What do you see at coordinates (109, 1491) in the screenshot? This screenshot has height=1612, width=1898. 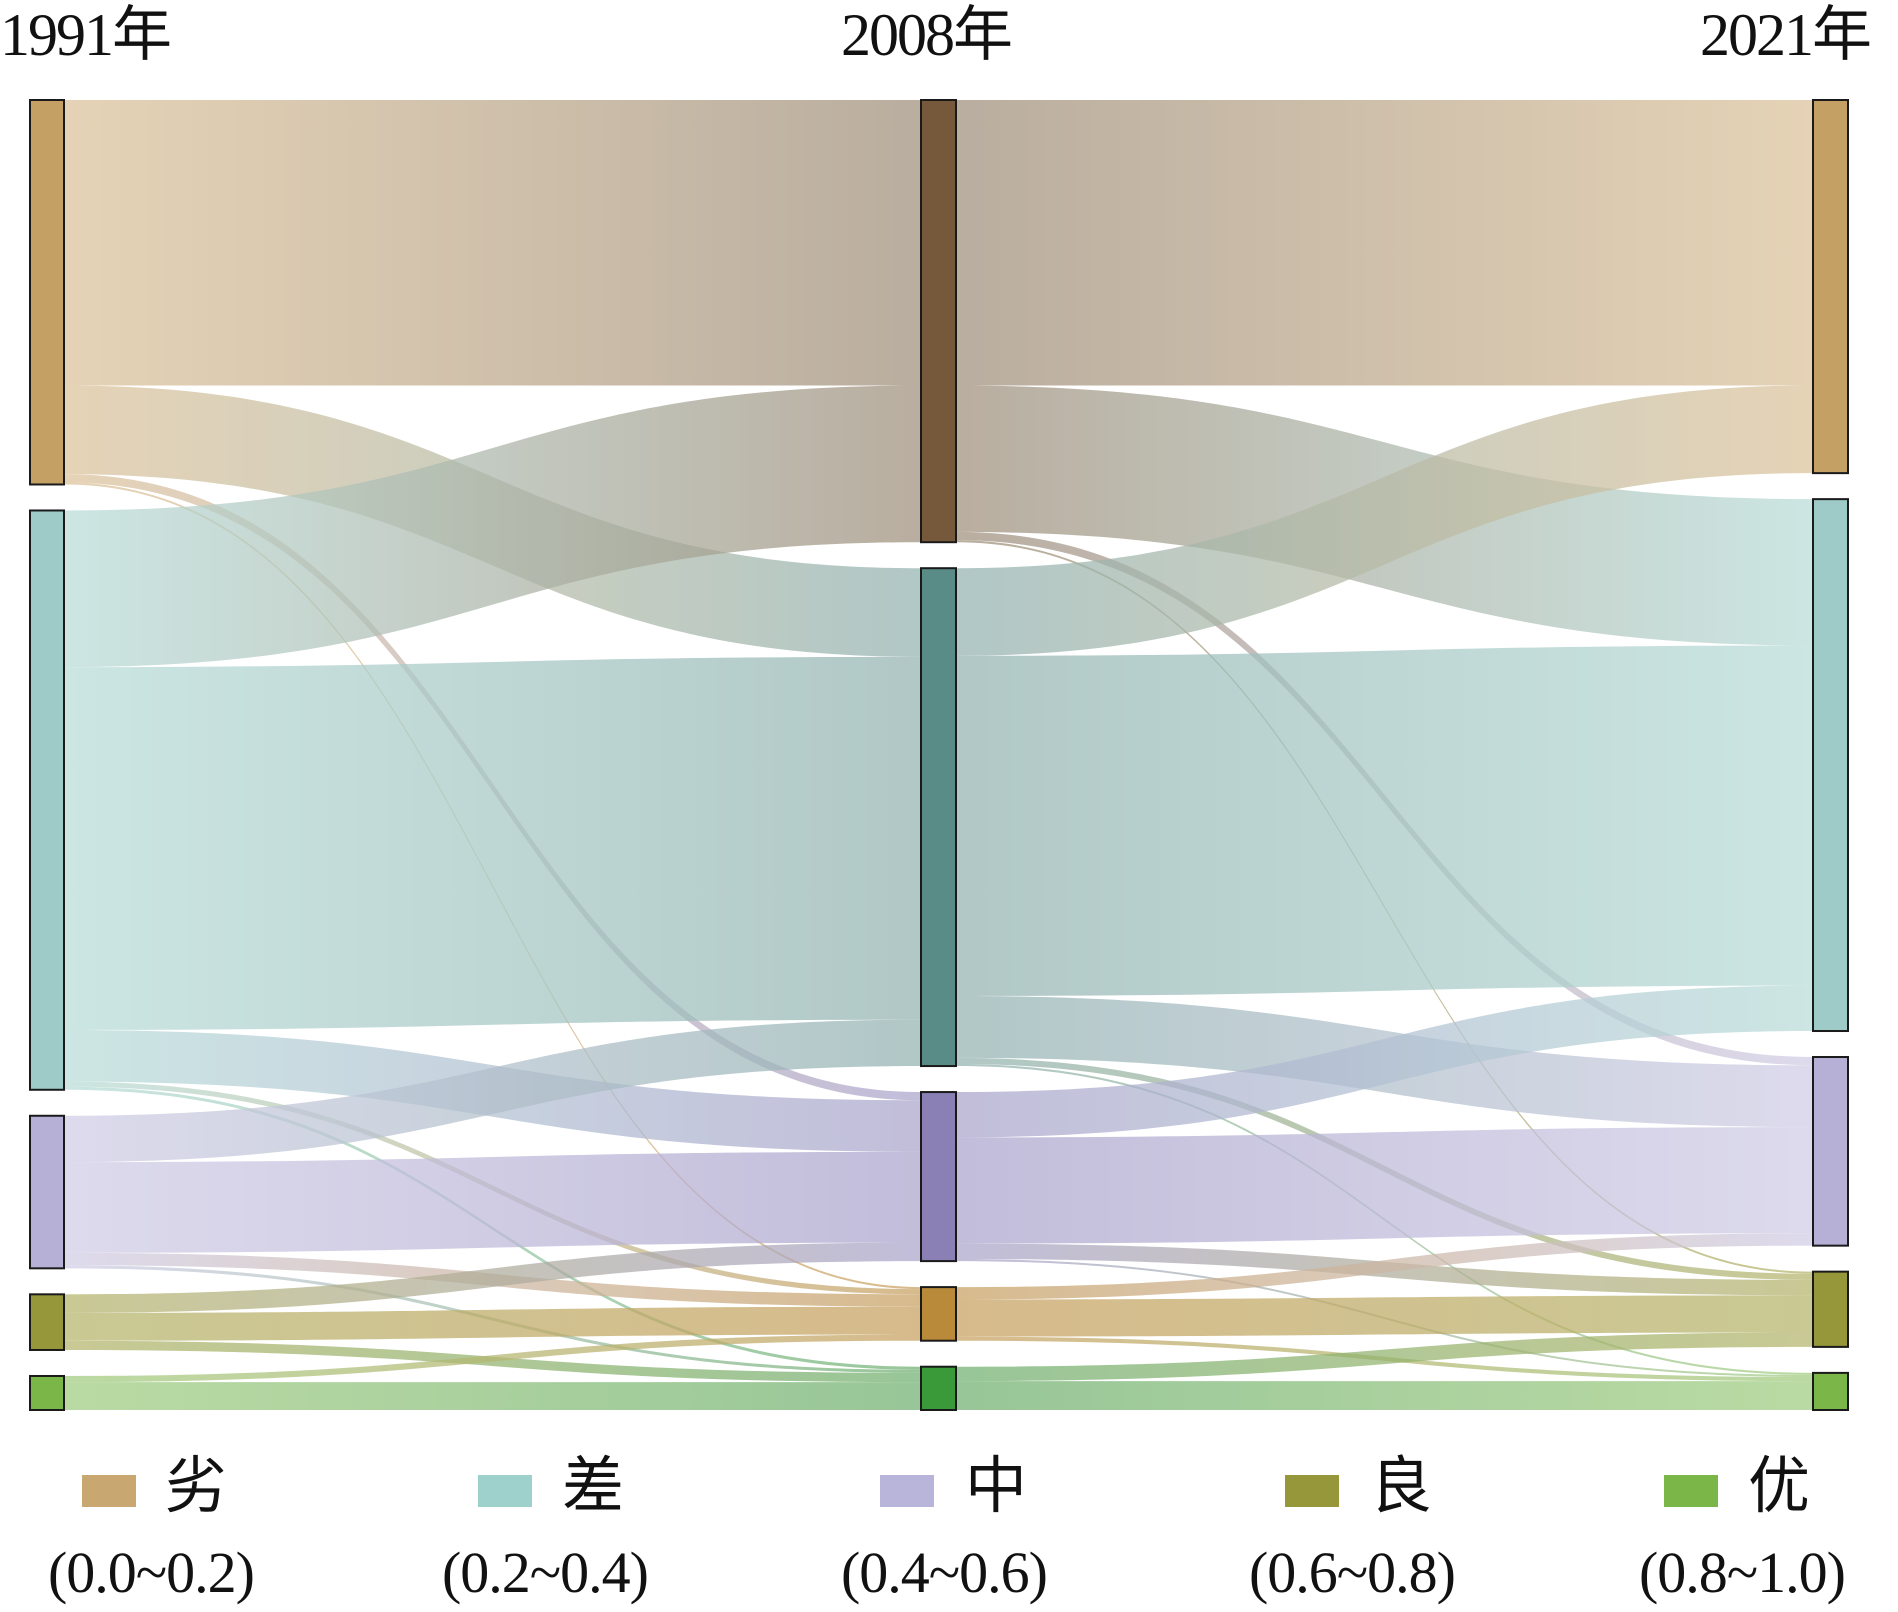 I see `legend-swatch-poor` at bounding box center [109, 1491].